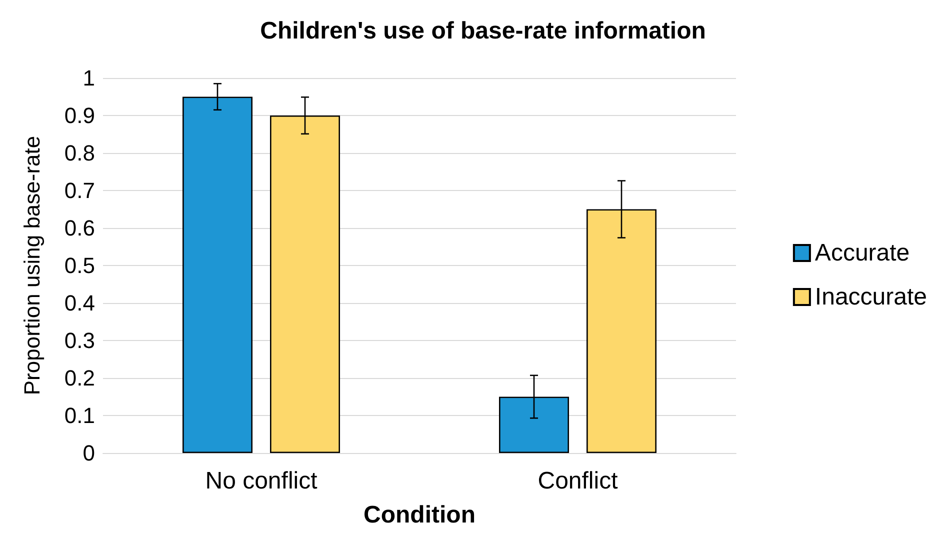 This screenshot has height=550, width=944. What do you see at coordinates (578, 481) in the screenshot?
I see `x-tick-label: Conflict` at bounding box center [578, 481].